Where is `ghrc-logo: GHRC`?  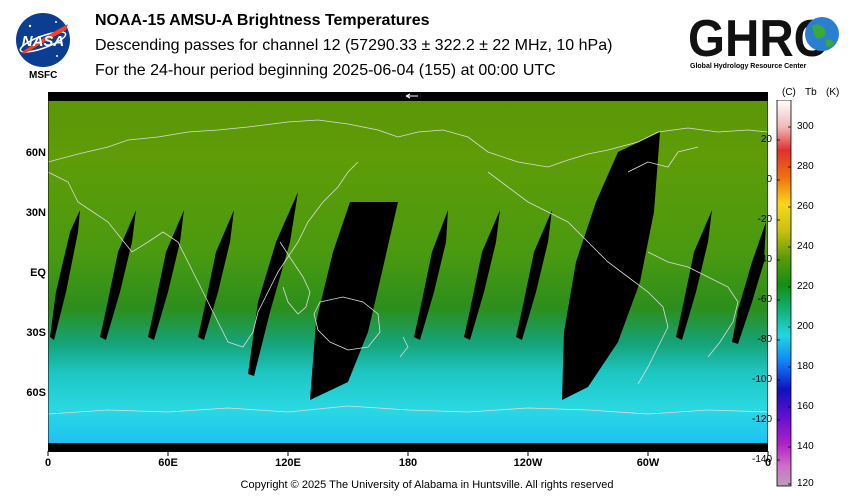 ghrc-logo: GHRC is located at coordinates (763, 38).